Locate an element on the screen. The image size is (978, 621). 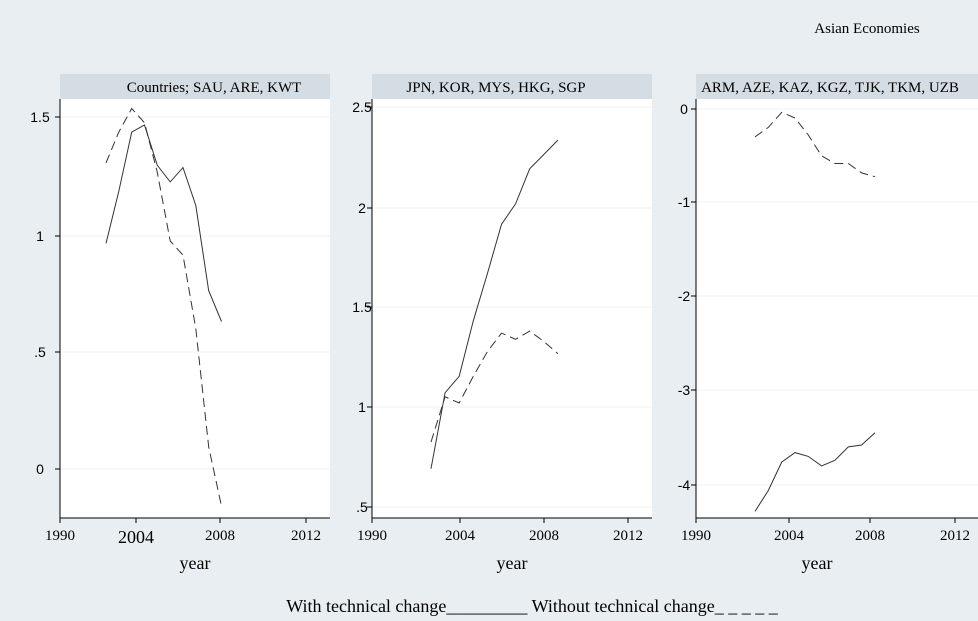
panel-title: Countries; SAU, ARE, KWT is located at coordinates (214, 88).